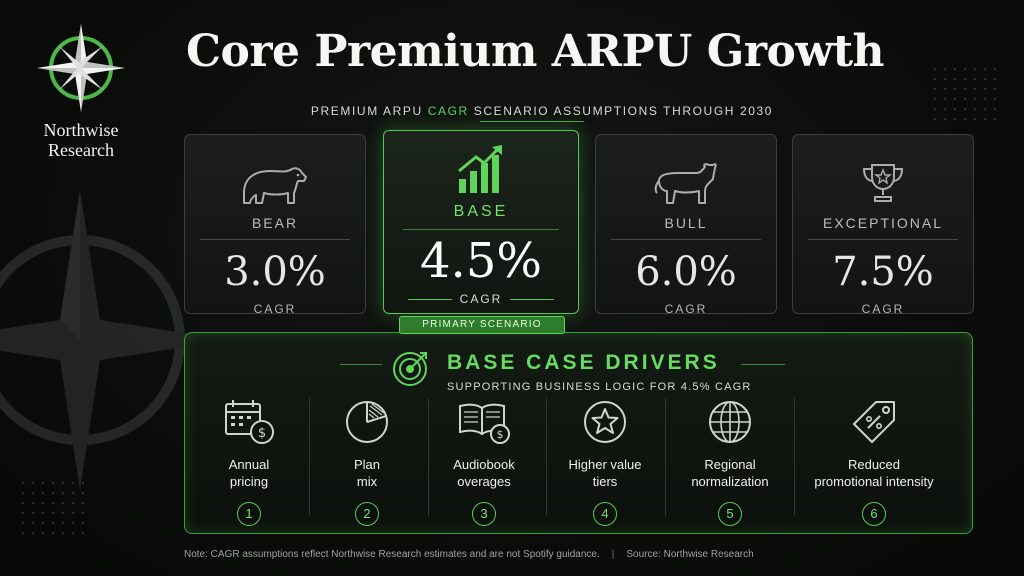 This screenshot has height=576, width=1024. I want to click on subtitle-underline, so click(532, 121).